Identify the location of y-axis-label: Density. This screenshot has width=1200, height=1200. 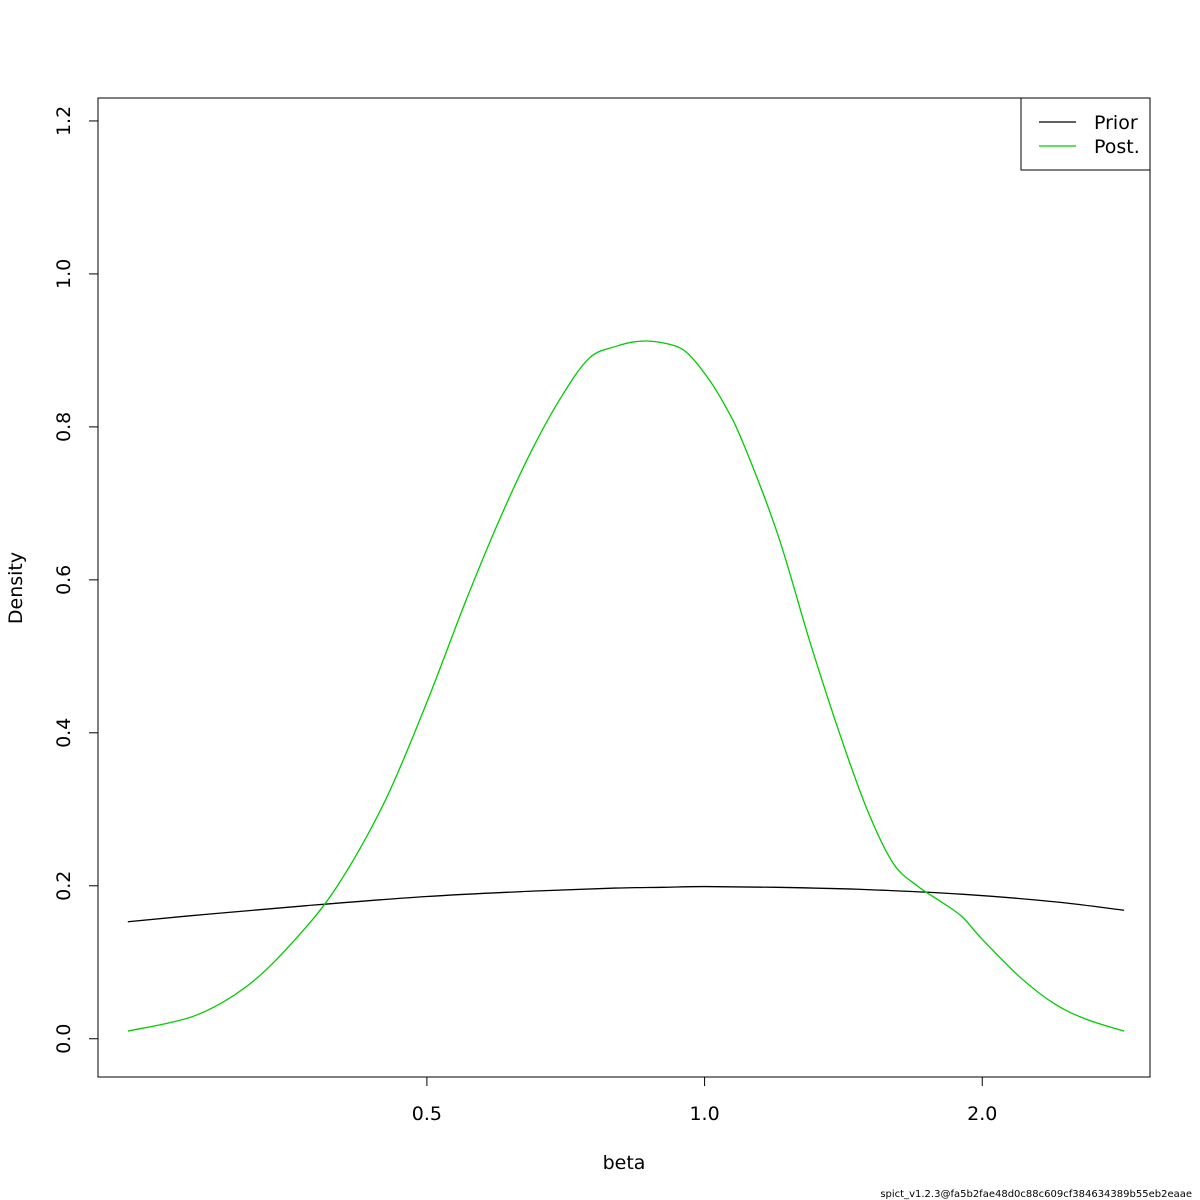
(16, 588).